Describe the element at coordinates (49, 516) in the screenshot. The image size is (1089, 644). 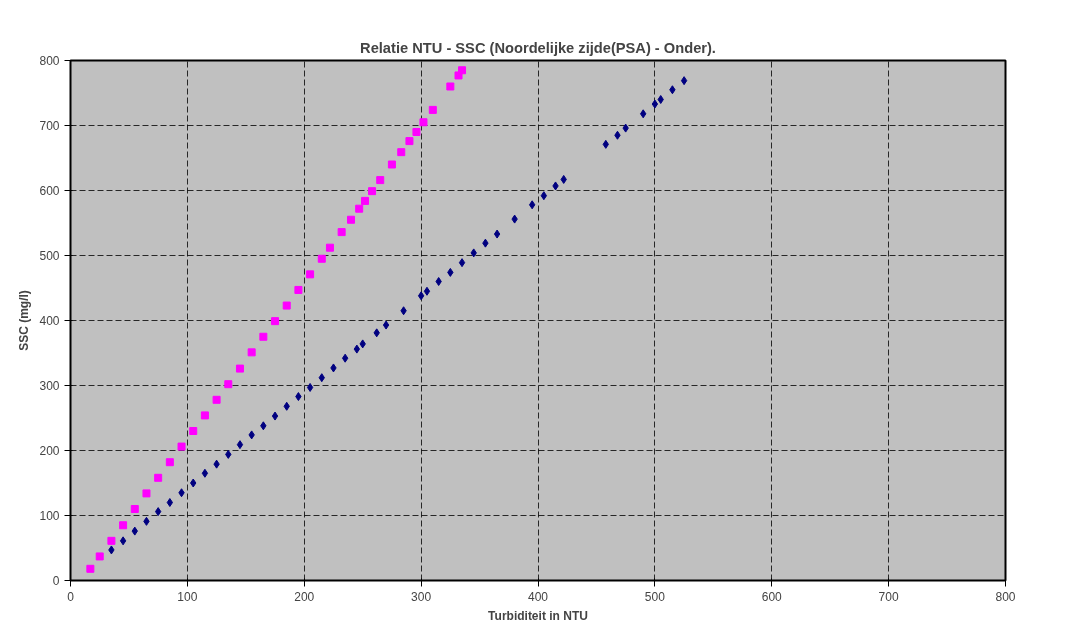
I see `y-tick-label: 100` at that location.